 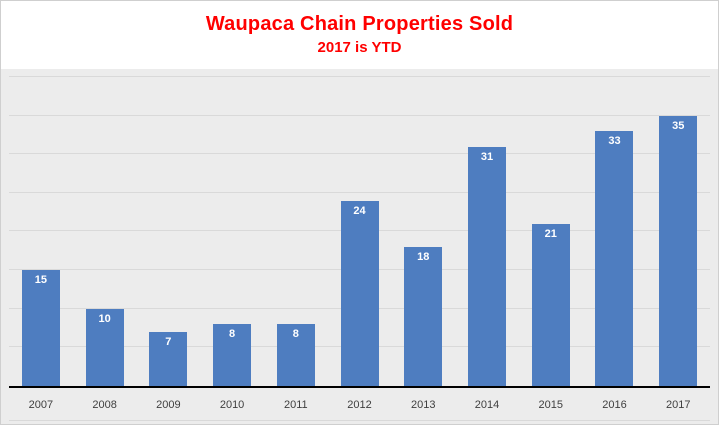 I want to click on bar-2010: 8, so click(x=232, y=355).